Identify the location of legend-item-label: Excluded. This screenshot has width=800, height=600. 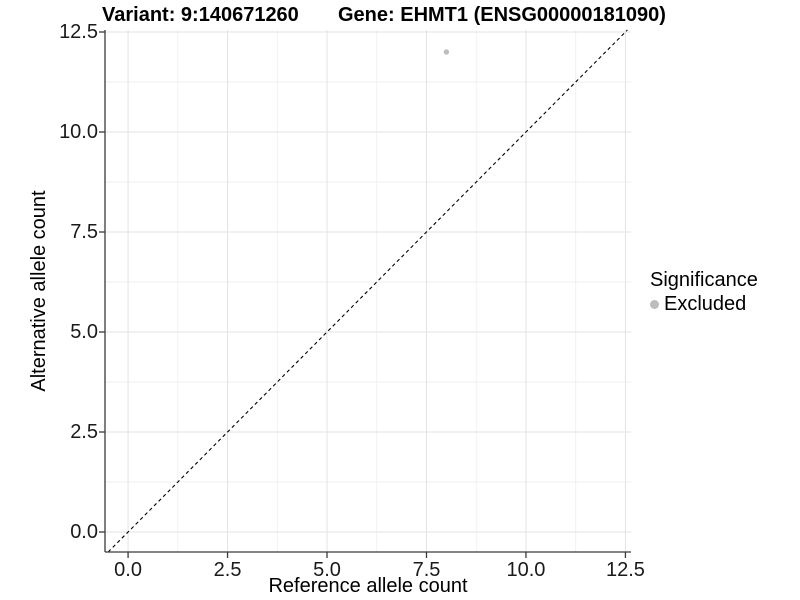
(705, 304).